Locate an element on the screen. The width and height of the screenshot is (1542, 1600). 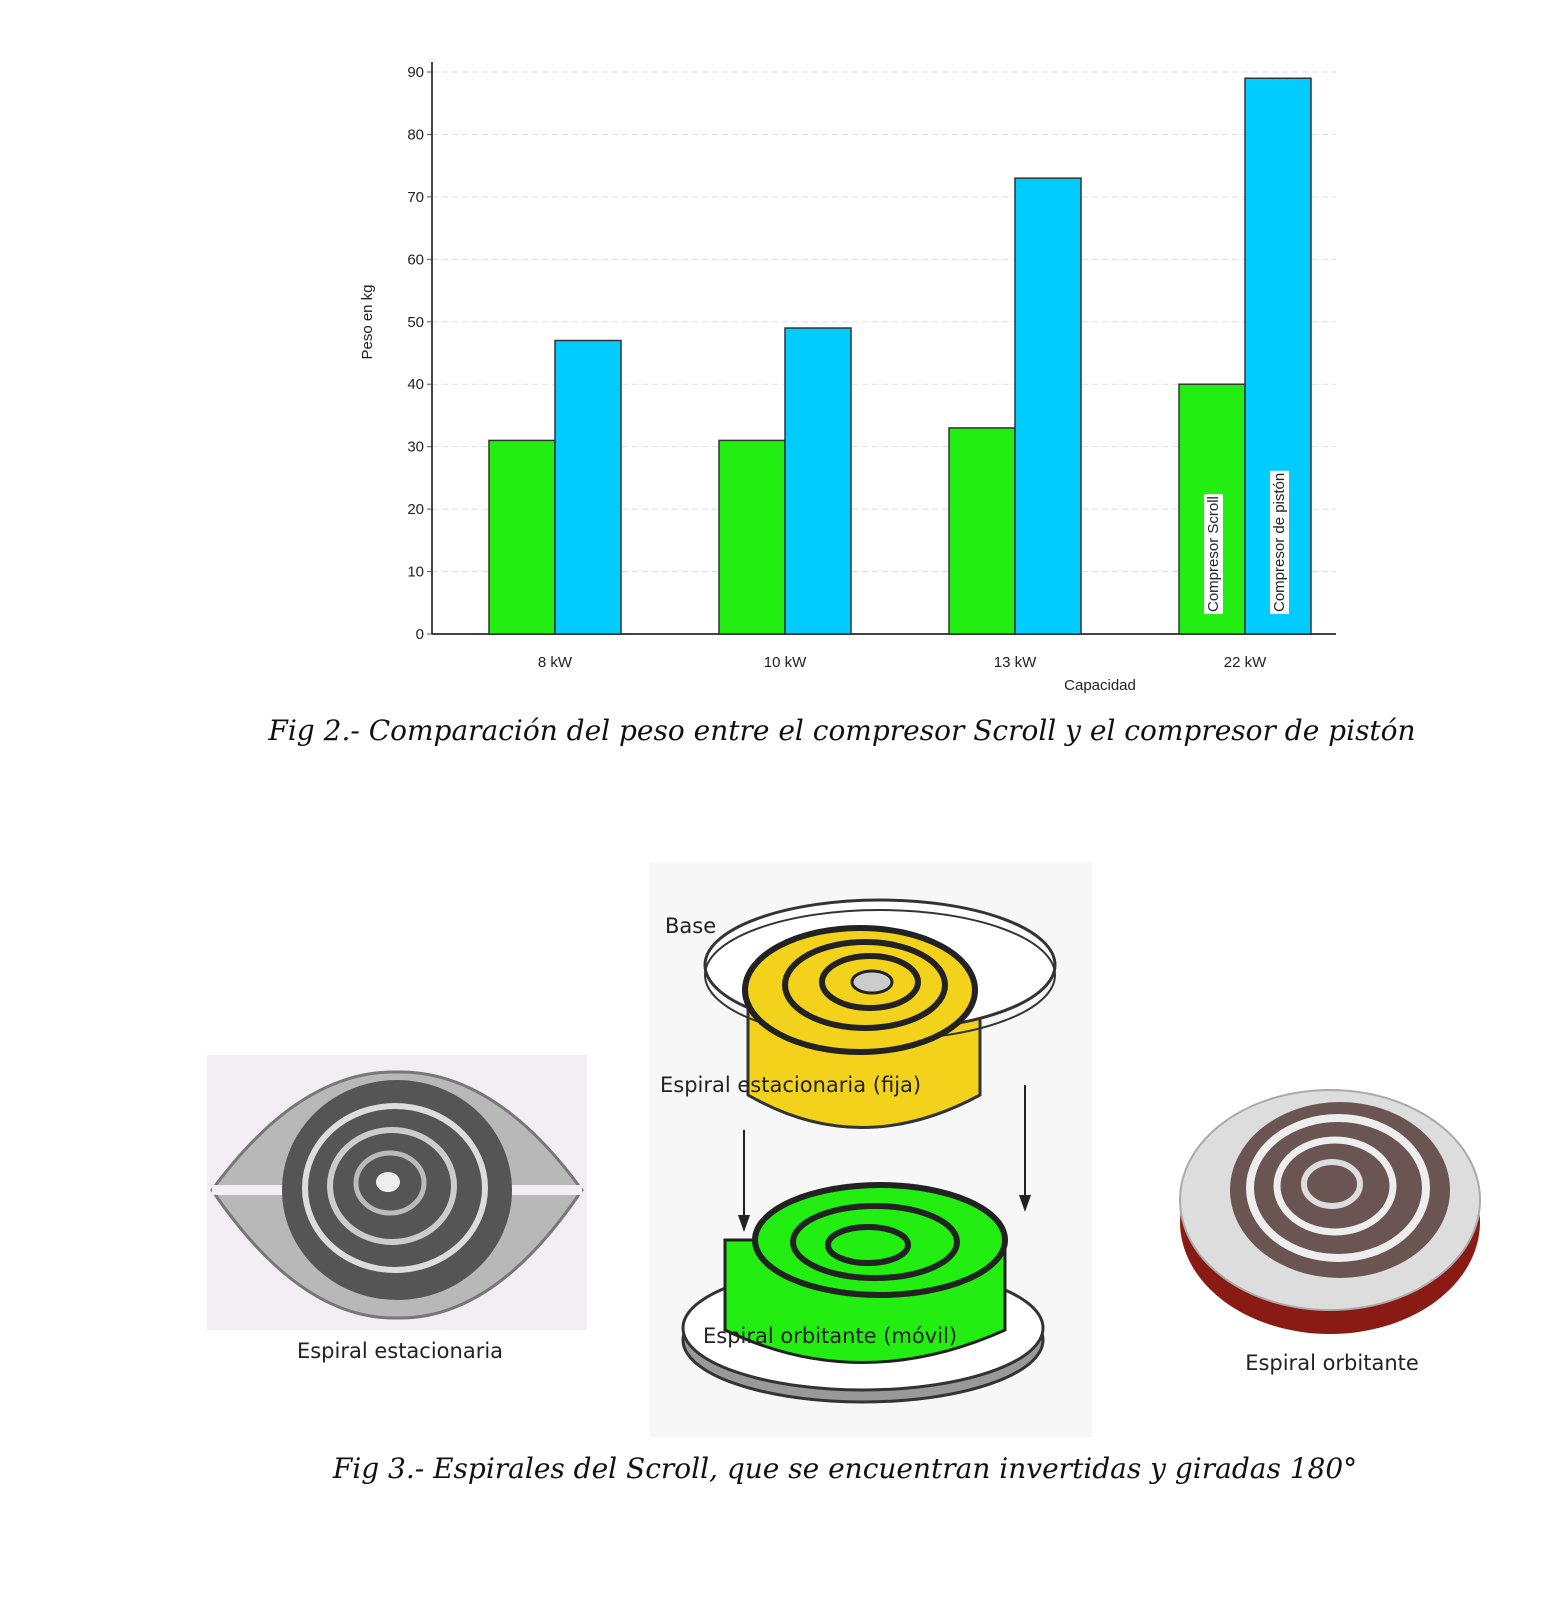
x-tick-label: 22 kW is located at coordinates (1245, 662).